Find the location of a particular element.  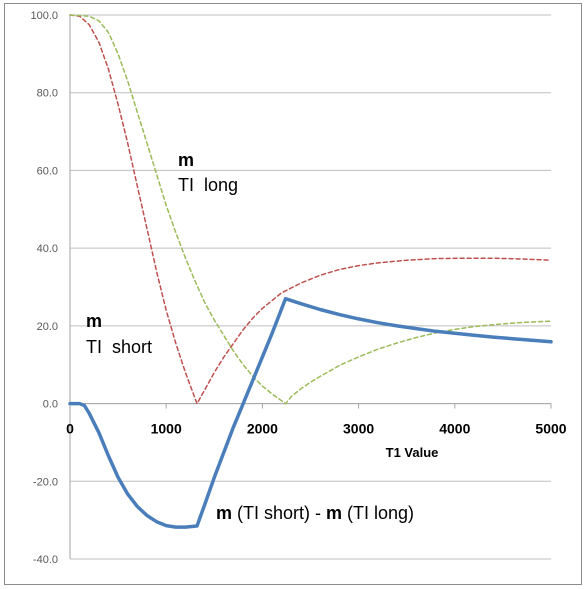

annotation-ti-long-text: TI long is located at coordinates (208, 185).